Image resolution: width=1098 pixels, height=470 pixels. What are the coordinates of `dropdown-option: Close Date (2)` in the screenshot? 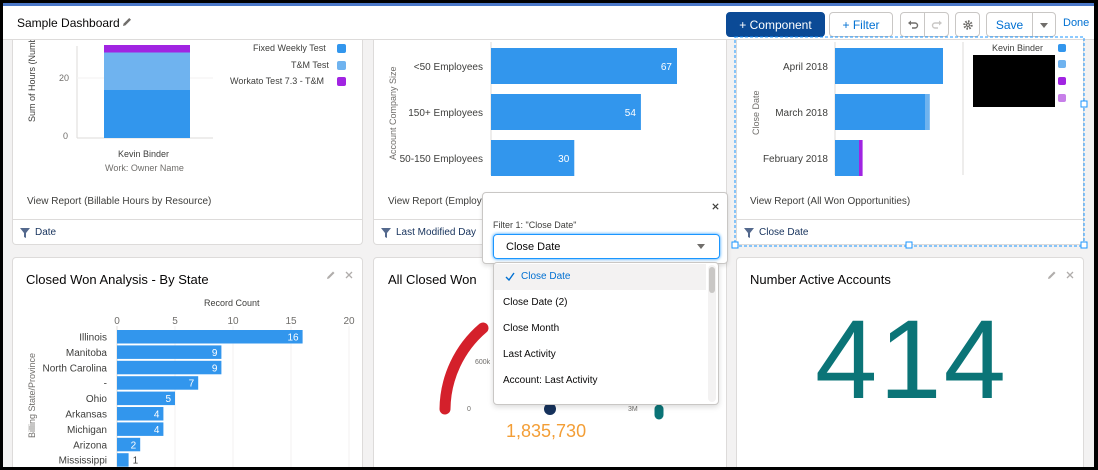 It's located at (535, 302).